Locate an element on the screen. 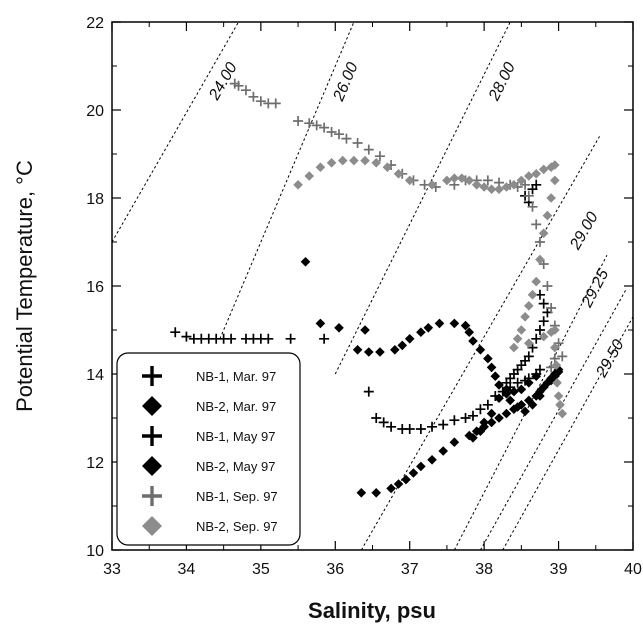  x-tick-label: 38 is located at coordinates (484, 569).